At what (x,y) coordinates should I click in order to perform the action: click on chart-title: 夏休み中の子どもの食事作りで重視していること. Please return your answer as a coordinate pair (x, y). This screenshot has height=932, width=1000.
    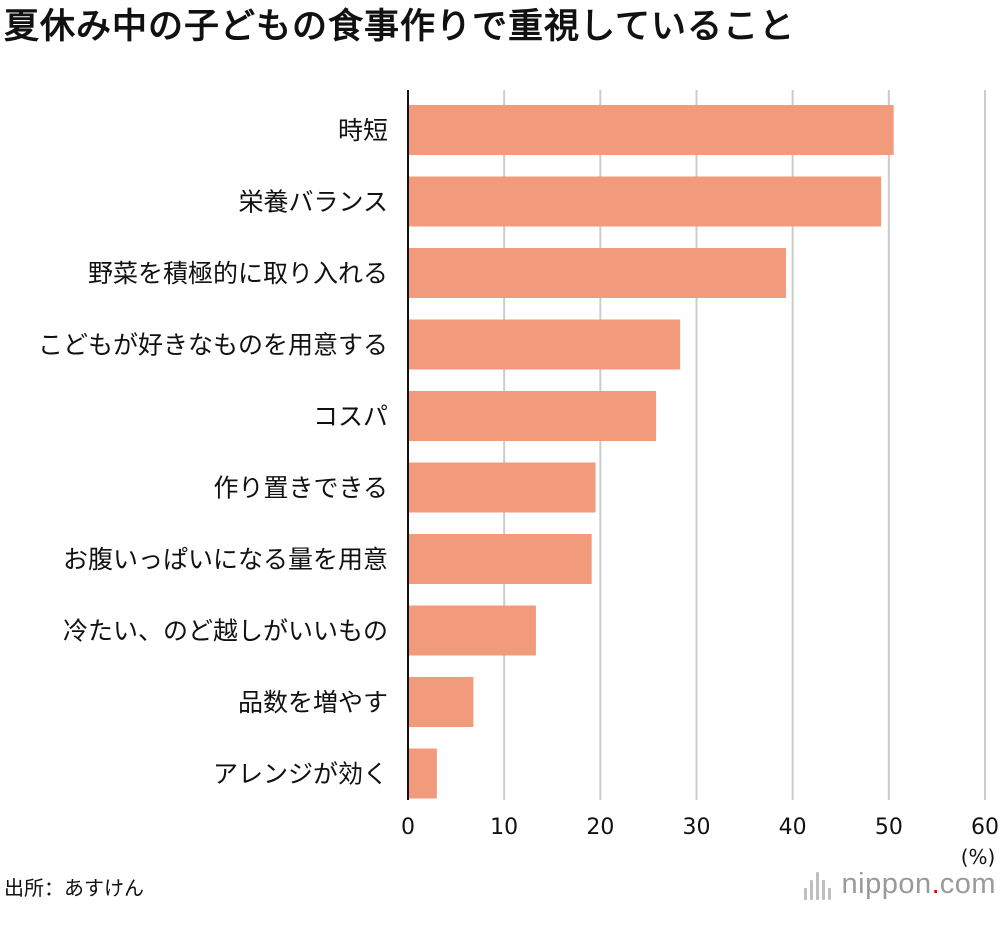
    Looking at the image, I should click on (399, 27).